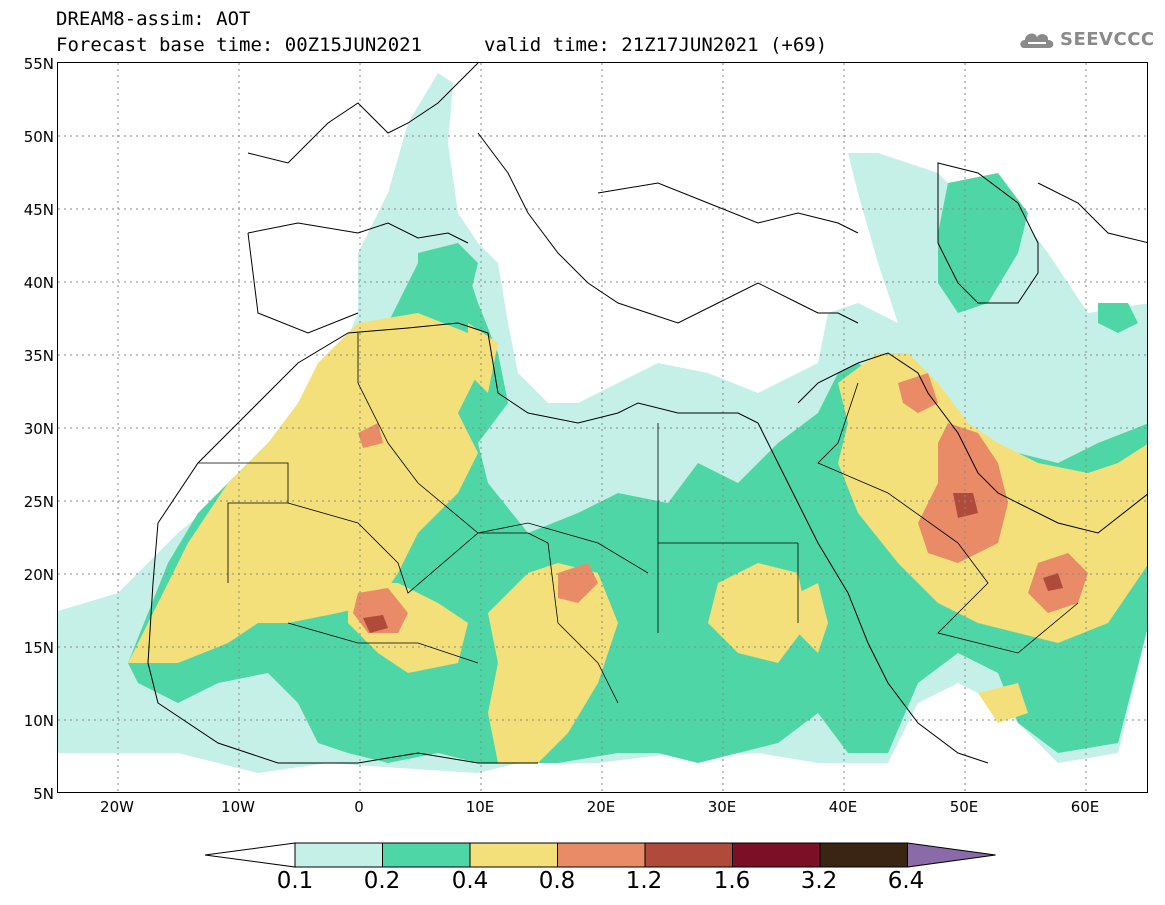 Image resolution: width=1165 pixels, height=905 pixels. What do you see at coordinates (43, 794) in the screenshot?
I see `lat-label-5n: 5N` at bounding box center [43, 794].